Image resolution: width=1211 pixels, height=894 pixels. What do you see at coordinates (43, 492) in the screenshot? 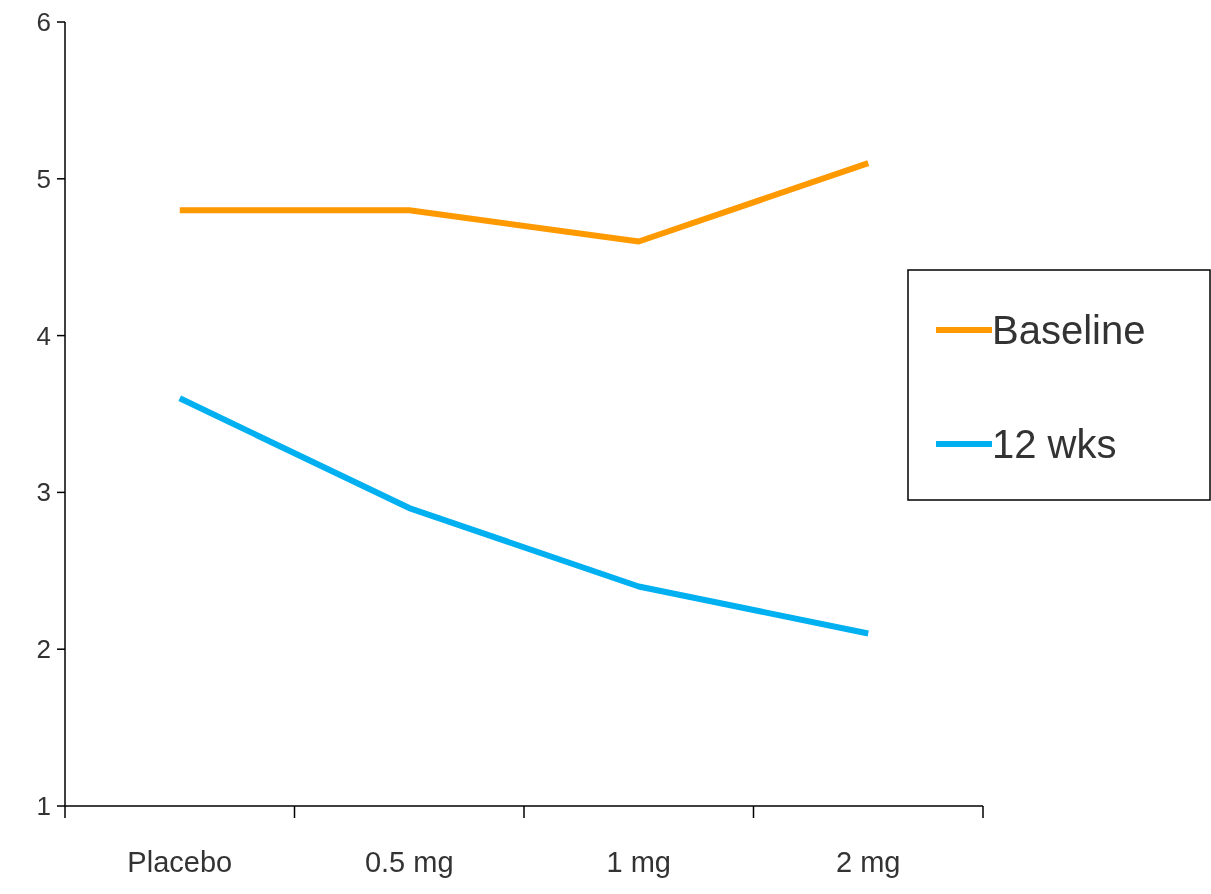
I see `y-tick-label: 3` at bounding box center [43, 492].